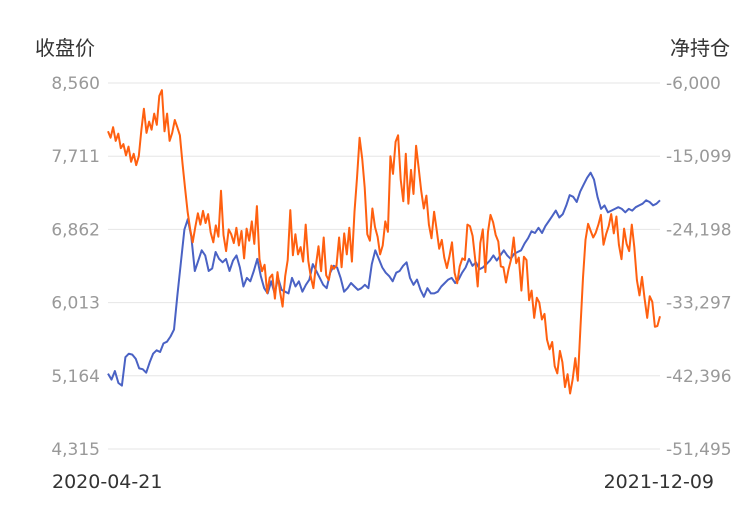 This screenshot has width=750, height=510. I want to click on left-axis-title: 收盘价, so click(65, 48).